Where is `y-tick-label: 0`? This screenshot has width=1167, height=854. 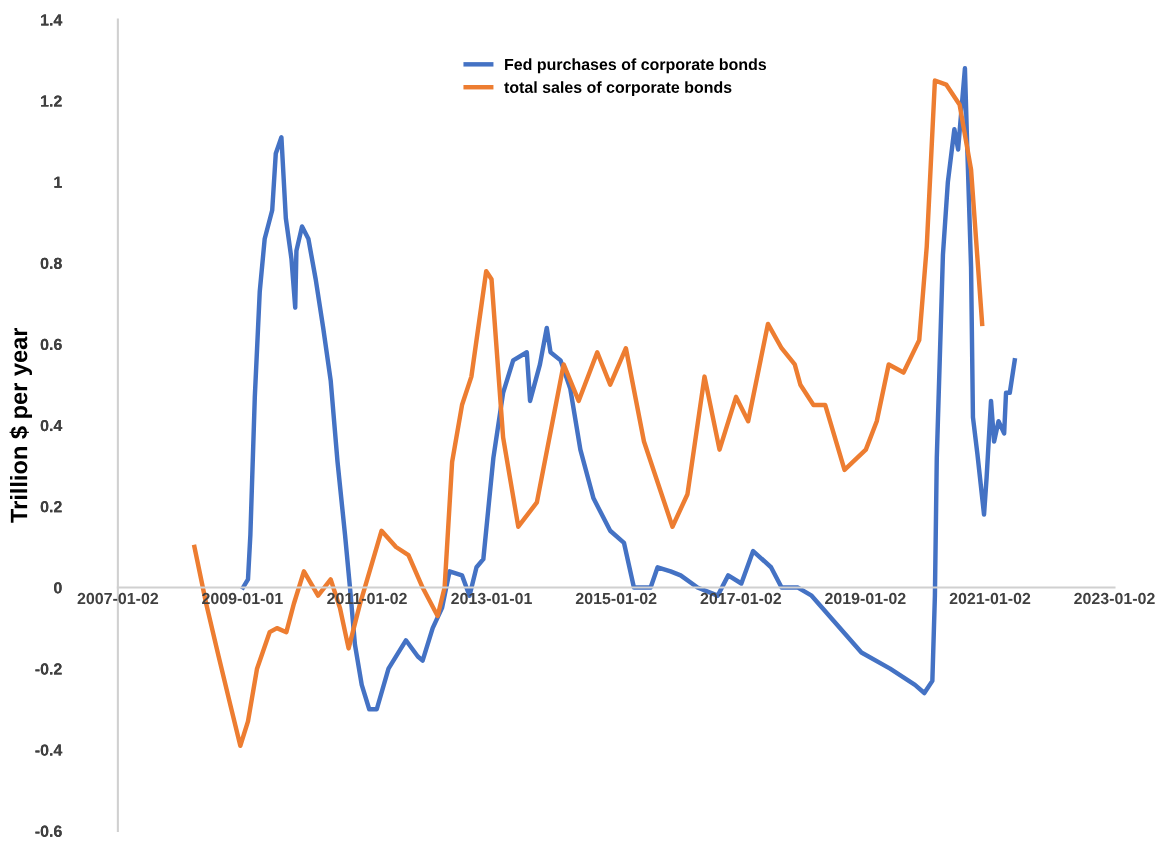 y-tick-label: 0 is located at coordinates (58, 588).